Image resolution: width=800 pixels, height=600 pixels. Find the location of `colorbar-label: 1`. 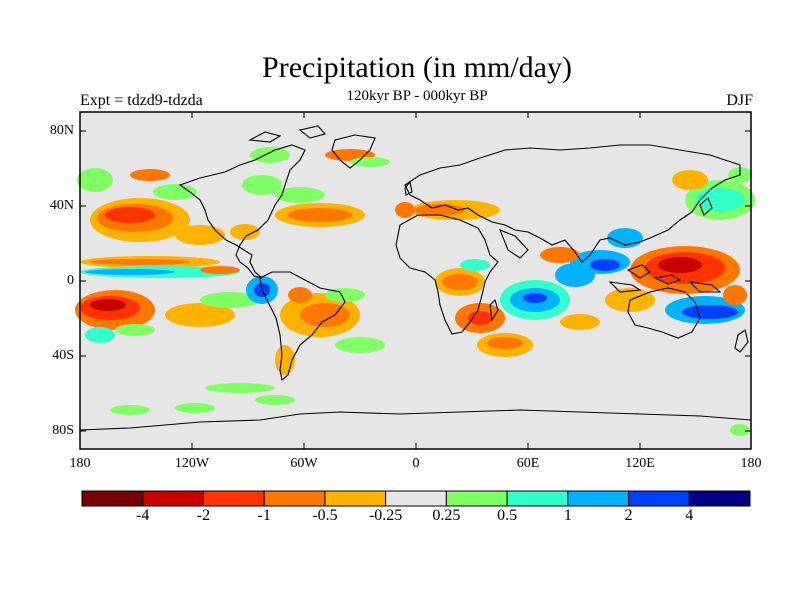

colorbar-label: 1 is located at coordinates (567, 515).